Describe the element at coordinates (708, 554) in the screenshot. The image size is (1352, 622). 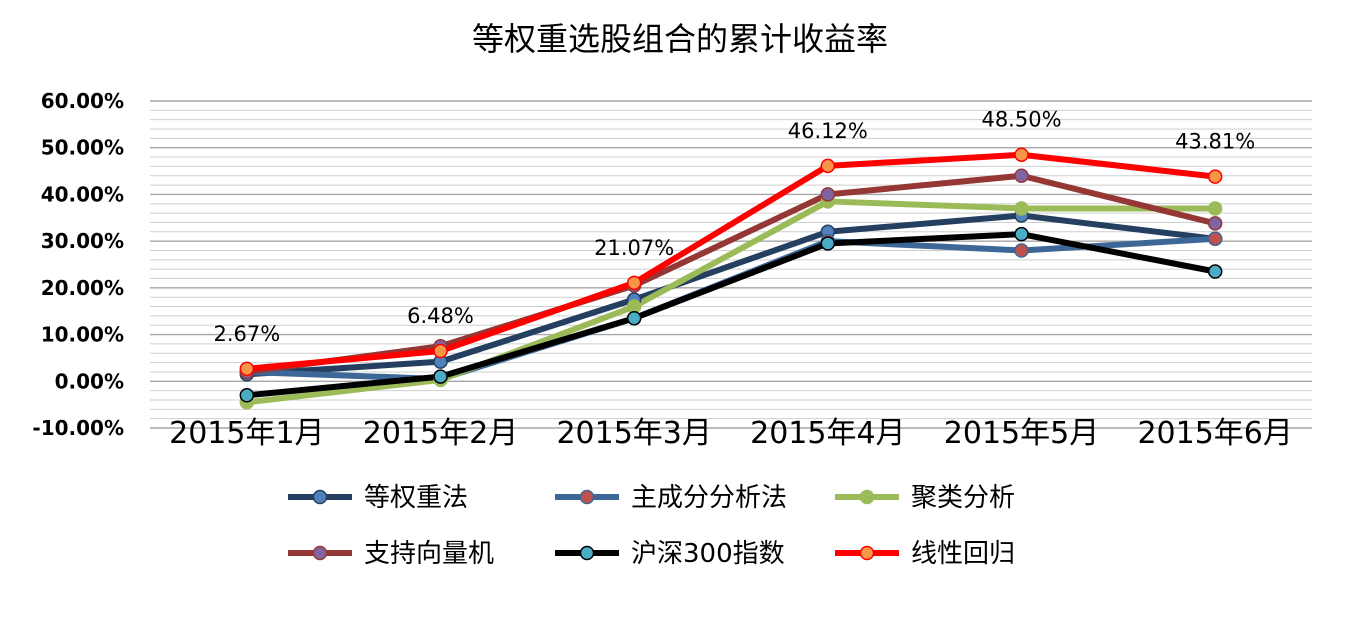
I see `legend-label: 沪深300指数` at that location.